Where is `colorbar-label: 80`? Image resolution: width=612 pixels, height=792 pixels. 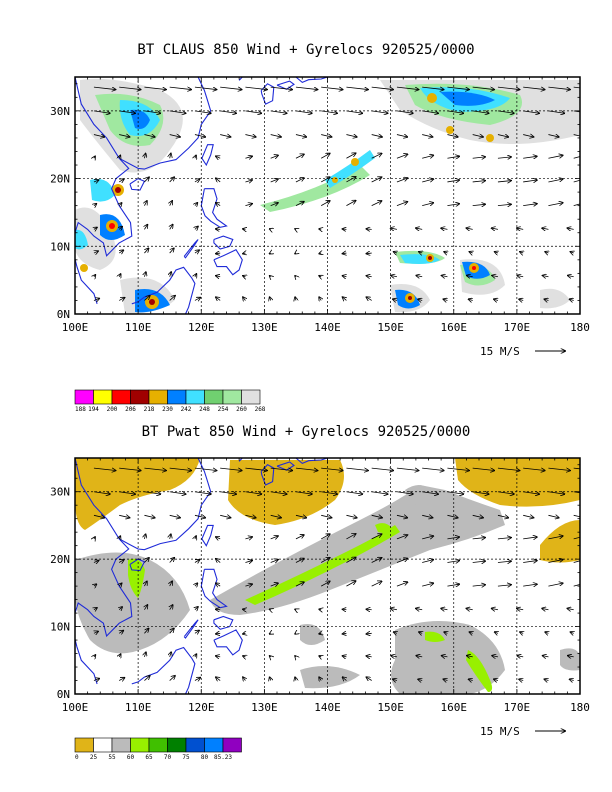
colorbar-label: 80 is located at coordinates (205, 757).